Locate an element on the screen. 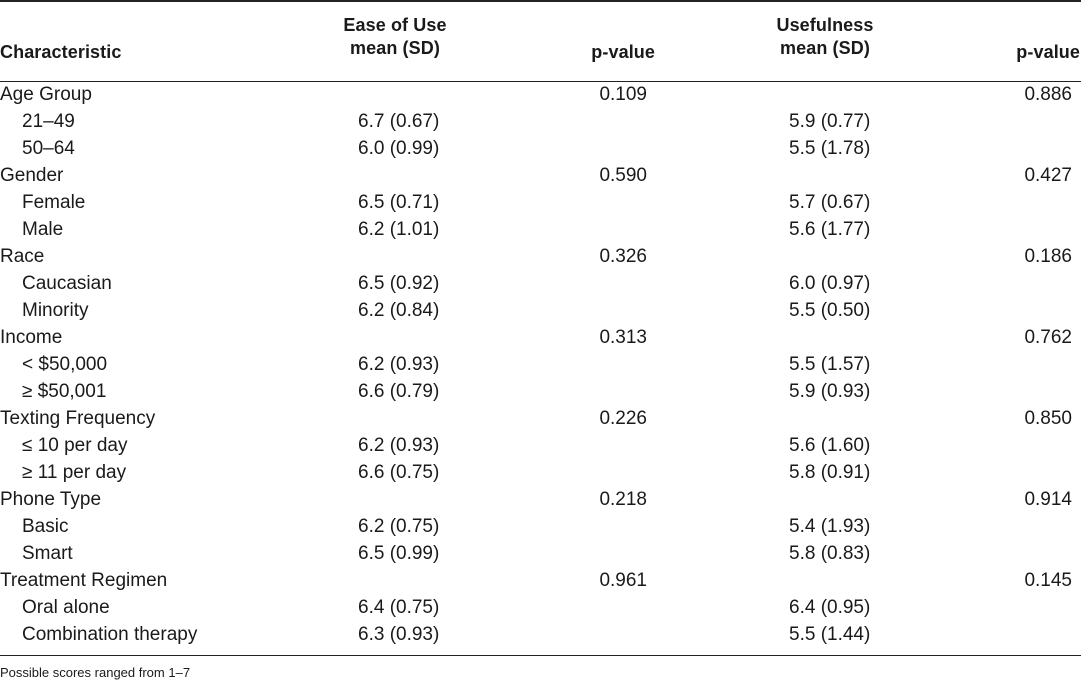 Image resolution: width=1081 pixels, height=683 pixels. usefulness-cell: 5.5 (1.78) is located at coordinates (830, 148).